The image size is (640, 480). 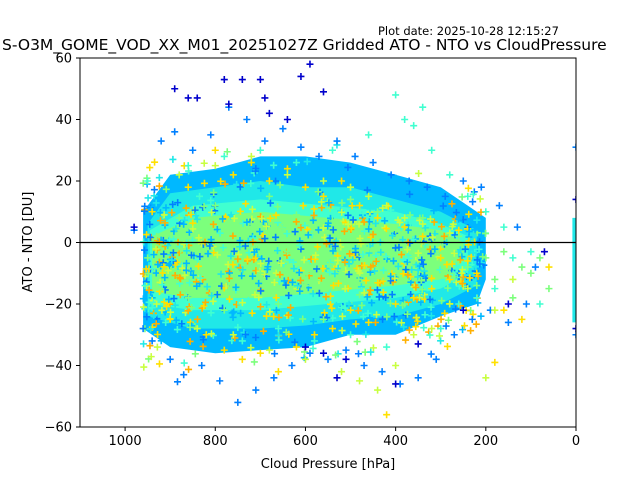 What do you see at coordinates (58, 366) in the screenshot?
I see `y-tick-label: −40` at bounding box center [58, 366].